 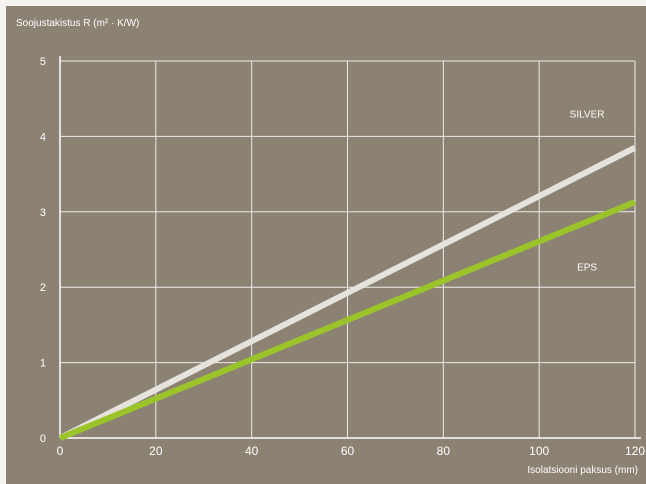 What do you see at coordinates (444, 451) in the screenshot?
I see `x-tick-label: 80` at bounding box center [444, 451].